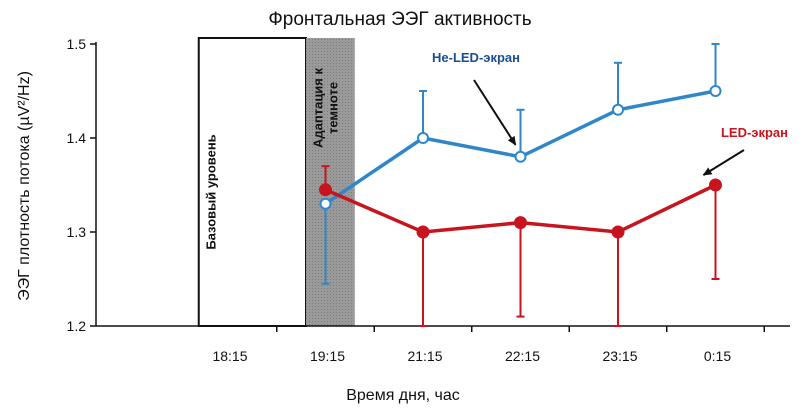  Describe the element at coordinates (77, 232) in the screenshot. I see `y-tick-label: 1.3` at that location.